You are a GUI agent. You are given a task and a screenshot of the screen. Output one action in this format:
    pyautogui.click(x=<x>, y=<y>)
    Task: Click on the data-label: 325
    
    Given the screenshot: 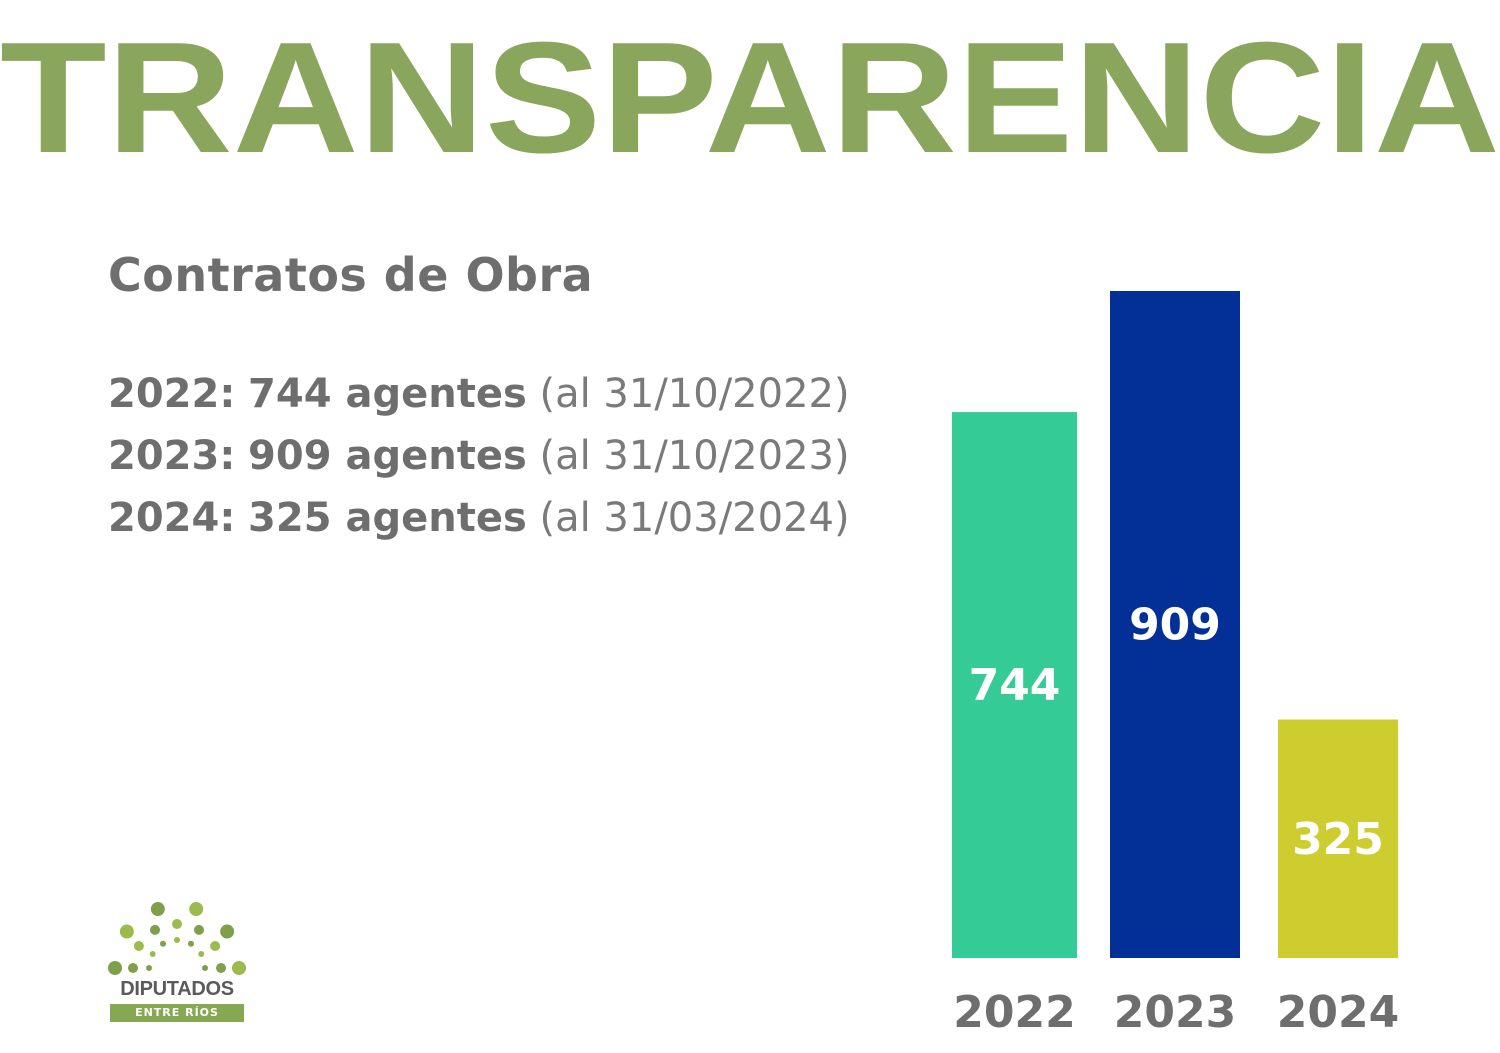 What is the action you would take?
    pyautogui.click(x=1338, y=839)
    